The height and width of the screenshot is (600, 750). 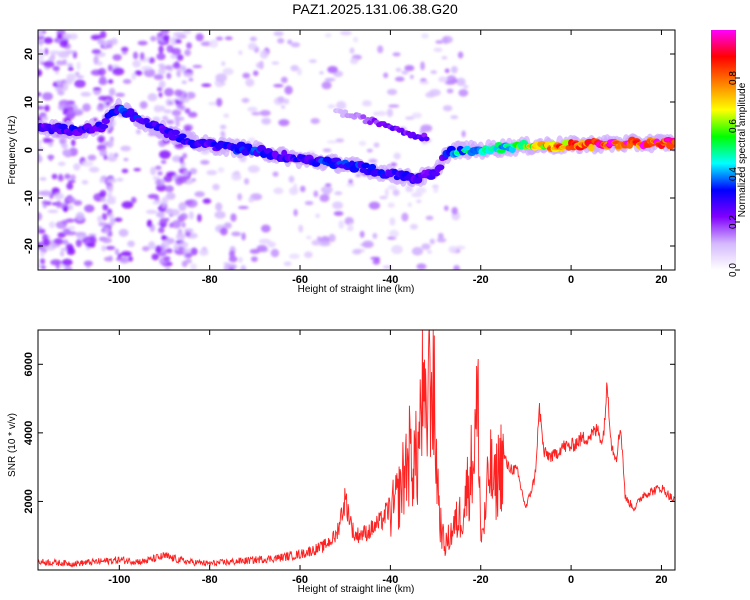 I want to click on upper-branch-mark, so click(x=426, y=139).